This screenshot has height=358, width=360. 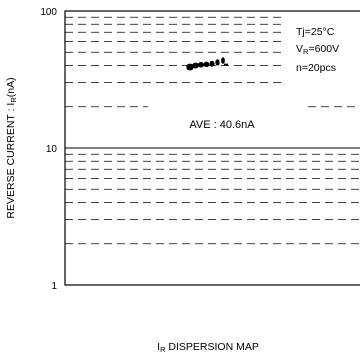 I want to click on condition-temperature: Tj=25°C, so click(x=315, y=32).